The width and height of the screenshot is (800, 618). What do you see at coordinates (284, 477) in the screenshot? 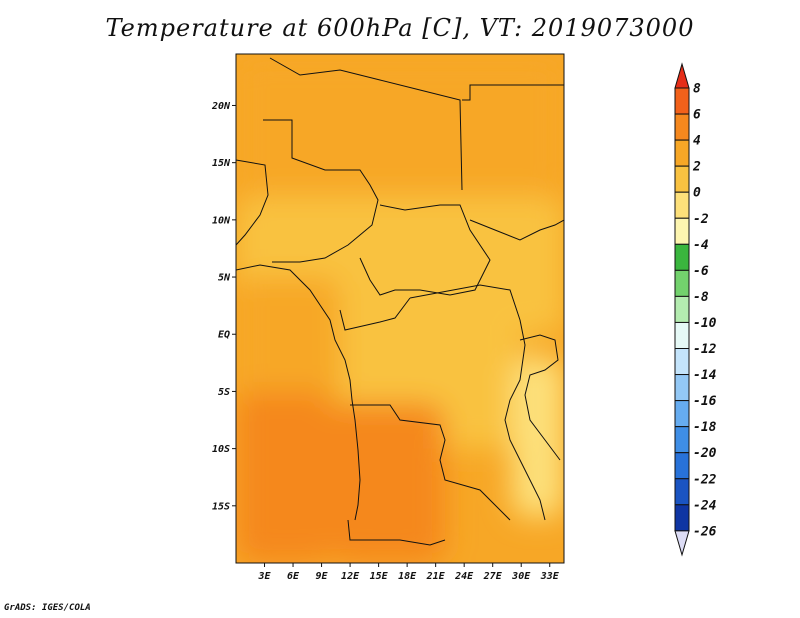
I see `field-region-south-atlantic` at bounding box center [284, 477].